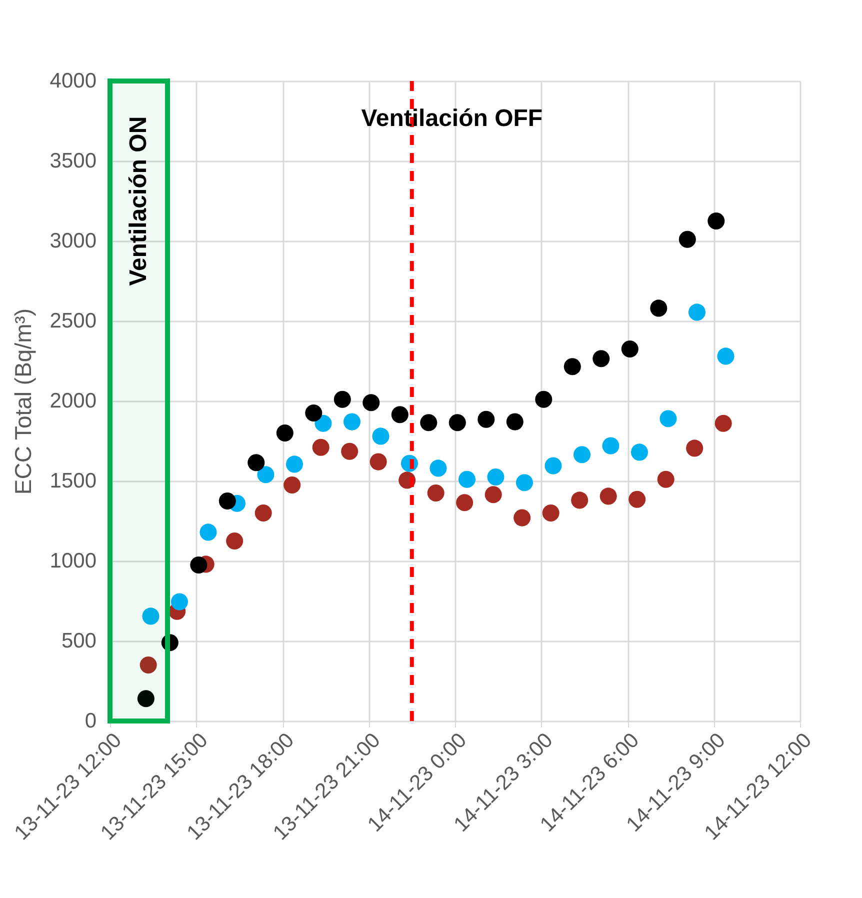  I want to click on y-tick-label: 500, so click(78, 641).